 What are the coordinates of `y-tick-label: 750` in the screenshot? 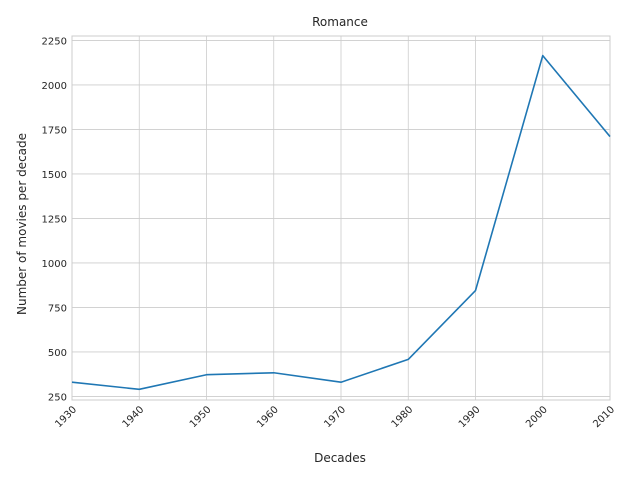 It's located at (57, 308).